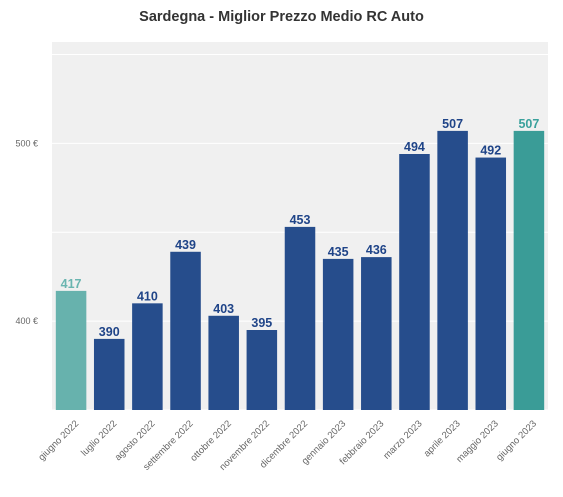 This screenshot has height=497, width=563. What do you see at coordinates (414, 147) in the screenshot?
I see `bar-value-label: 494` at bounding box center [414, 147].